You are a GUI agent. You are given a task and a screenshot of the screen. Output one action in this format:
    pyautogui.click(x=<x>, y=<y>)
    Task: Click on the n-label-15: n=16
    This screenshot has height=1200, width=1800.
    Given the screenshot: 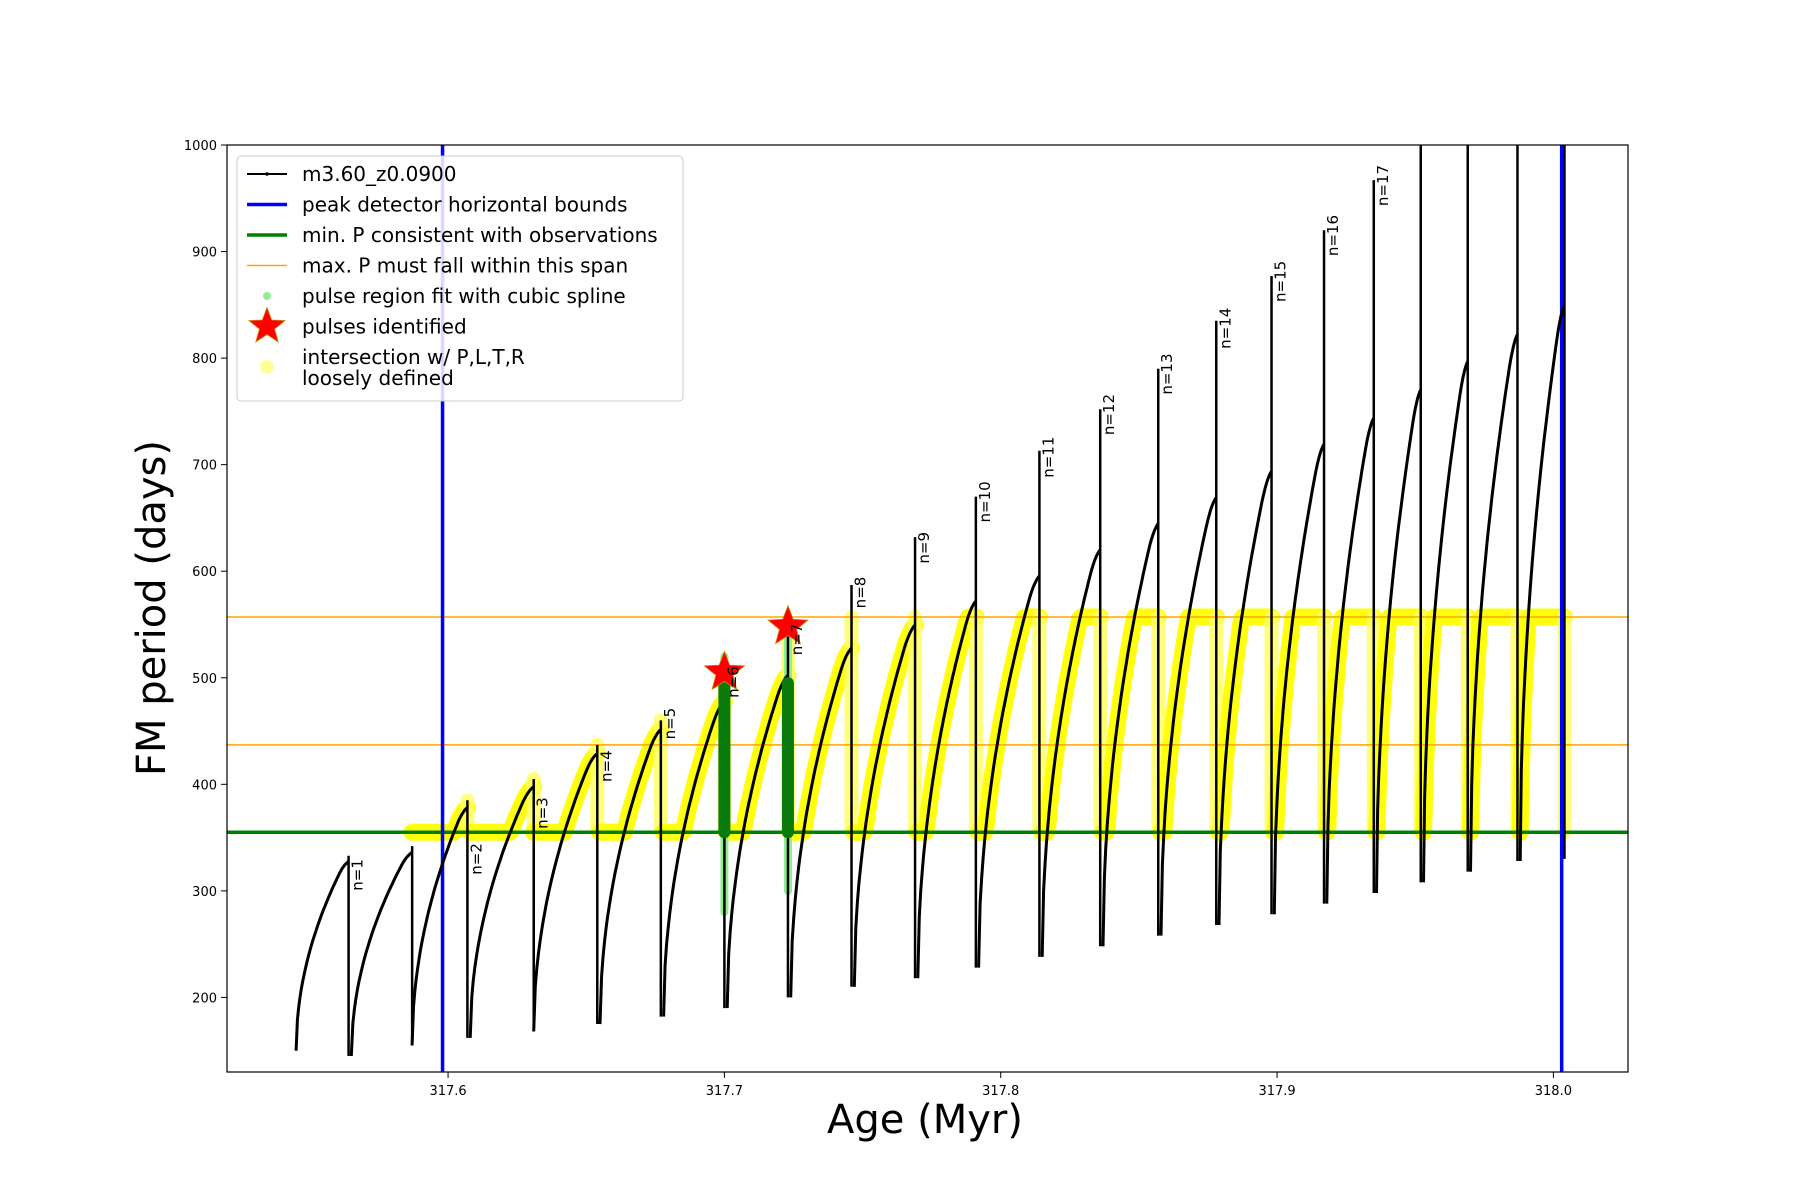 What is the action you would take?
    pyautogui.click(x=1333, y=235)
    